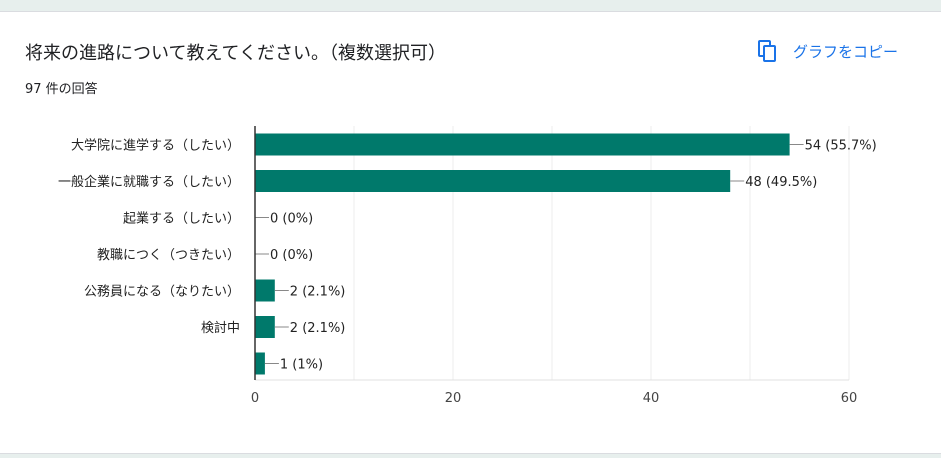 The height and width of the screenshot is (458, 941). What do you see at coordinates (453, 398) in the screenshot?
I see `x-tick-label: 20` at bounding box center [453, 398].